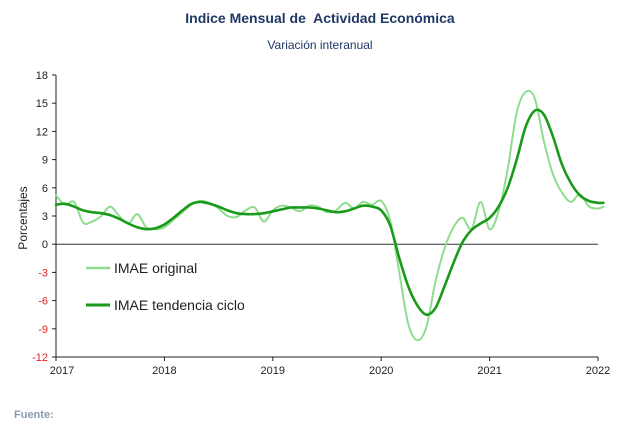  I want to click on y-tick-label: 12, so click(42, 132).